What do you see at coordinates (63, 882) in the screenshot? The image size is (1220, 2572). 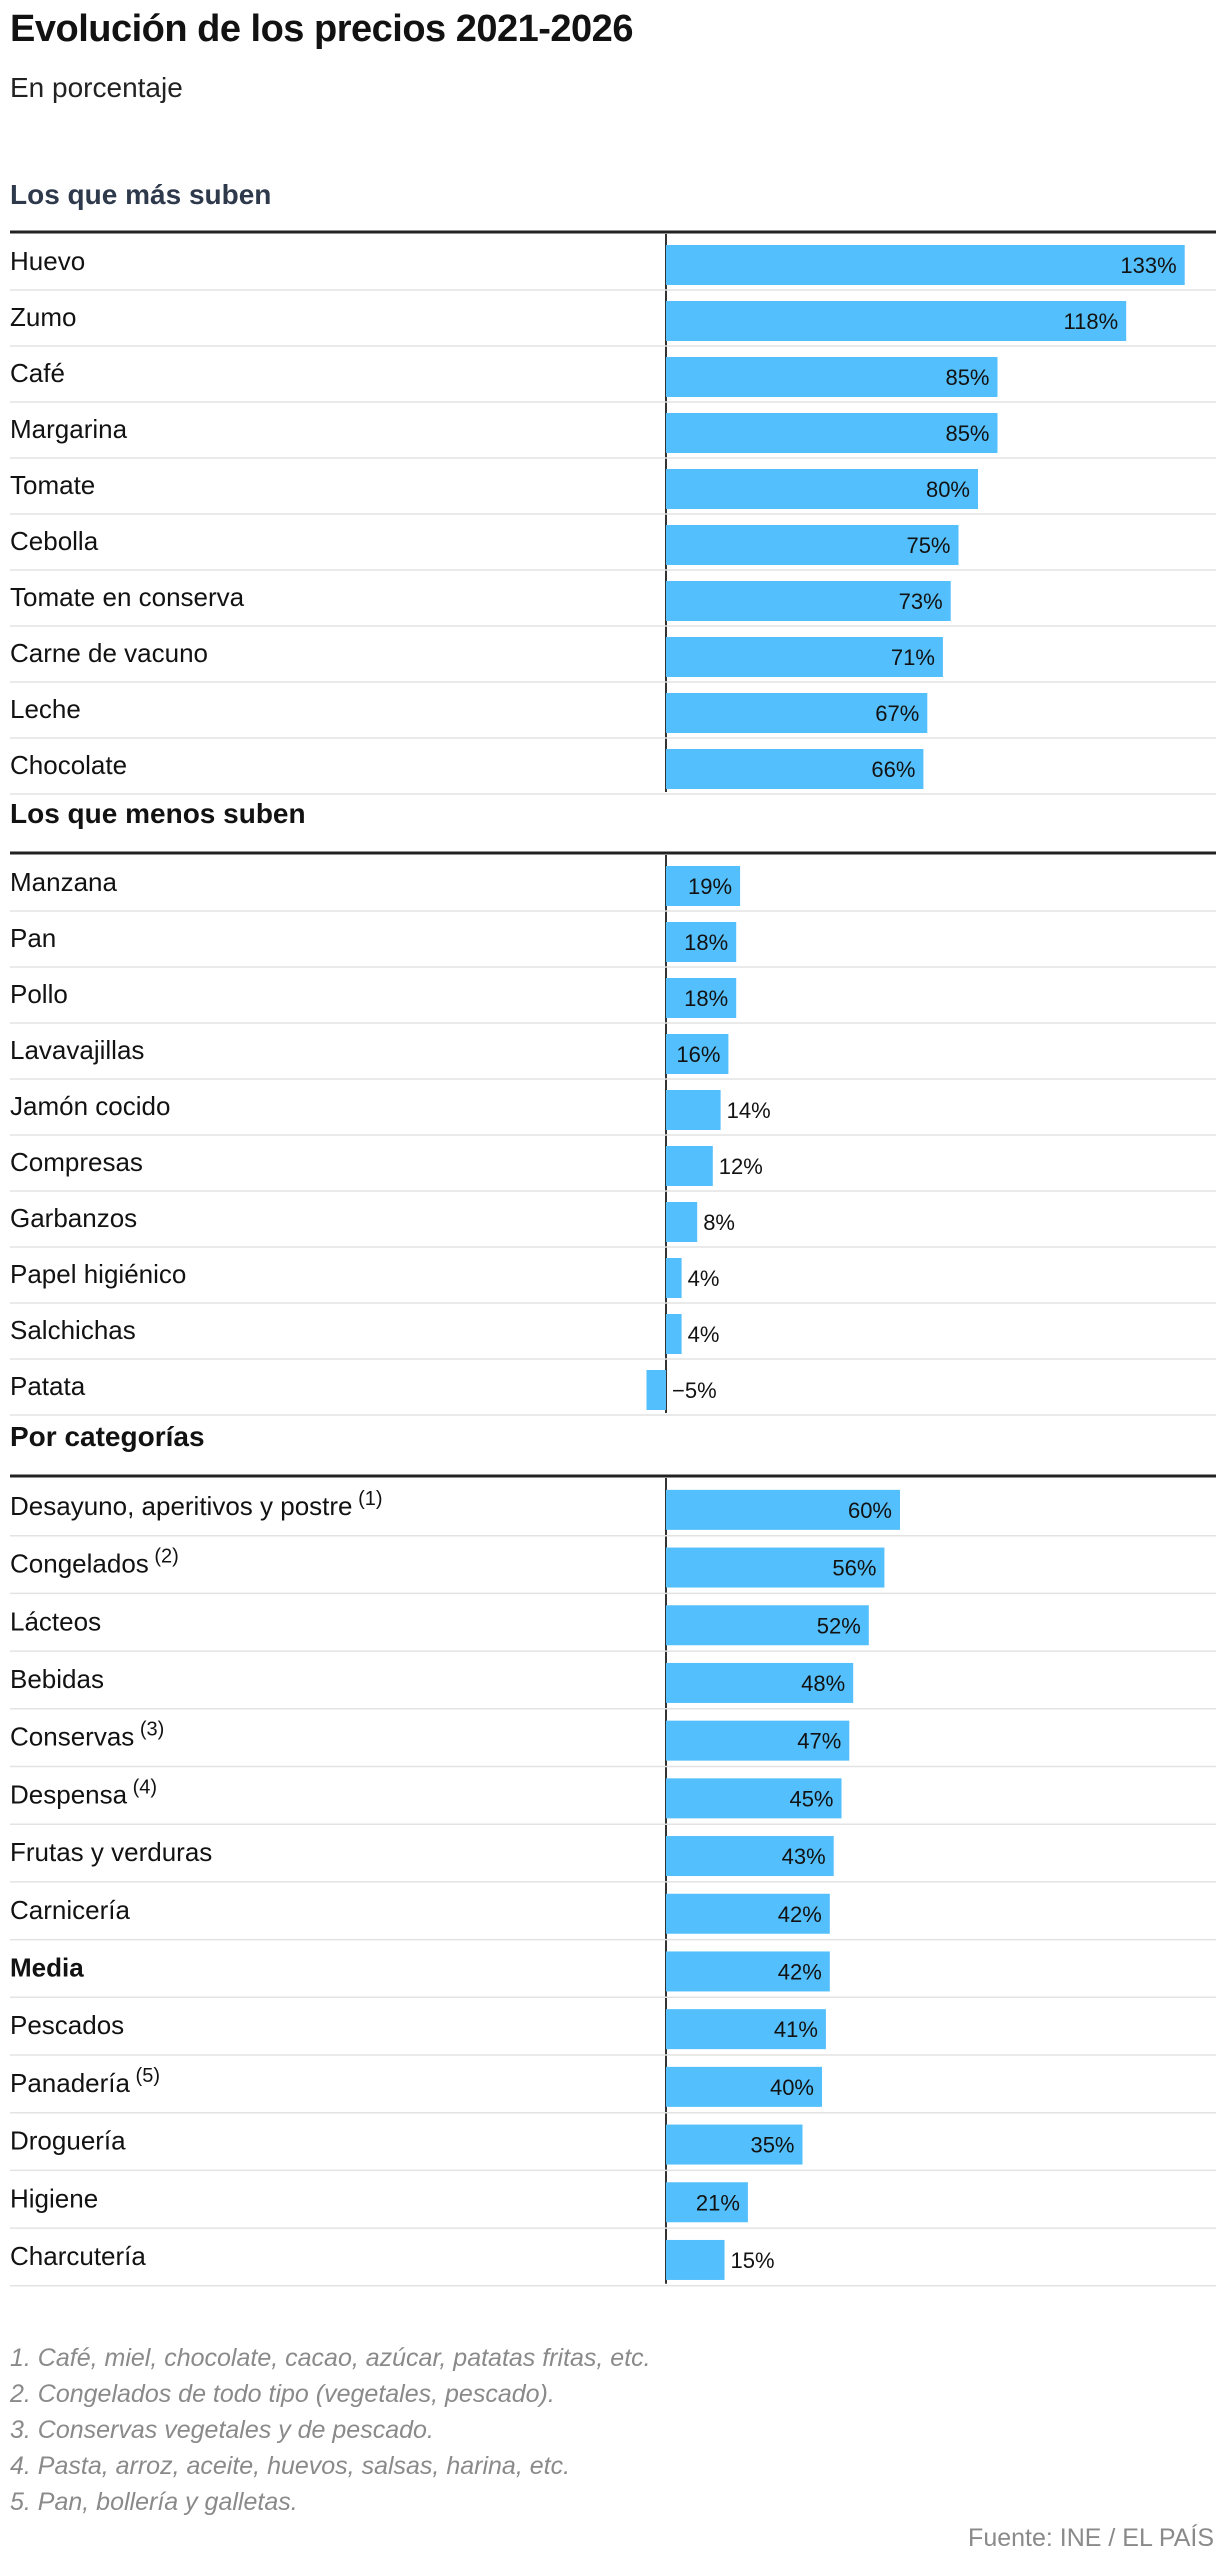 I see `category-label: Manzana` at bounding box center [63, 882].